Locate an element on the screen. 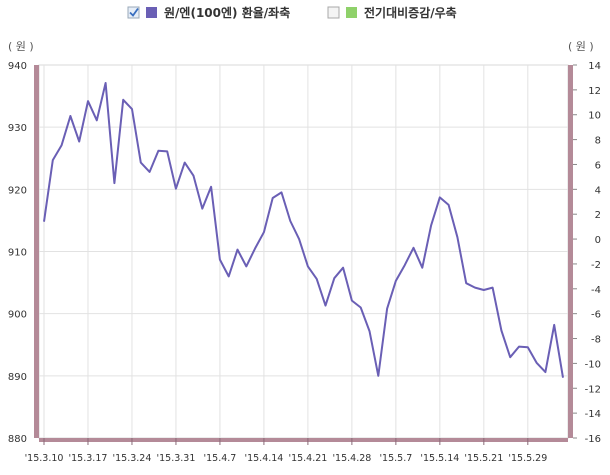  y-right-tick-label: -8 is located at coordinates (596, 340).